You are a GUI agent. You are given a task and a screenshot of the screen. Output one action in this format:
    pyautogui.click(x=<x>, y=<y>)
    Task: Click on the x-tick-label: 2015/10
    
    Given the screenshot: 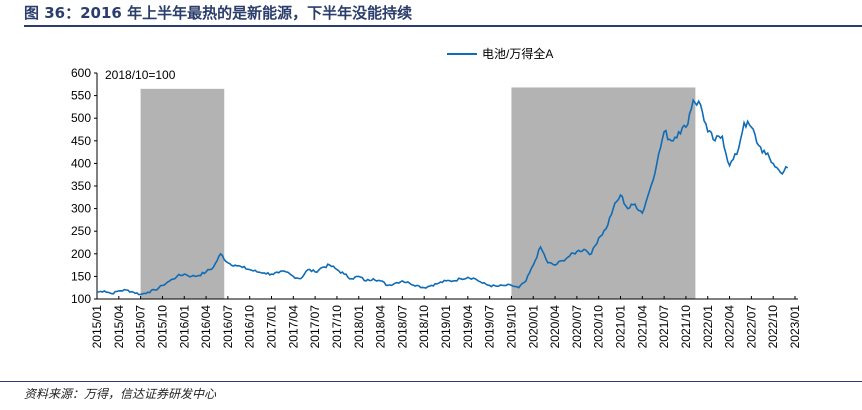 What is the action you would take?
    pyautogui.click(x=162, y=327)
    